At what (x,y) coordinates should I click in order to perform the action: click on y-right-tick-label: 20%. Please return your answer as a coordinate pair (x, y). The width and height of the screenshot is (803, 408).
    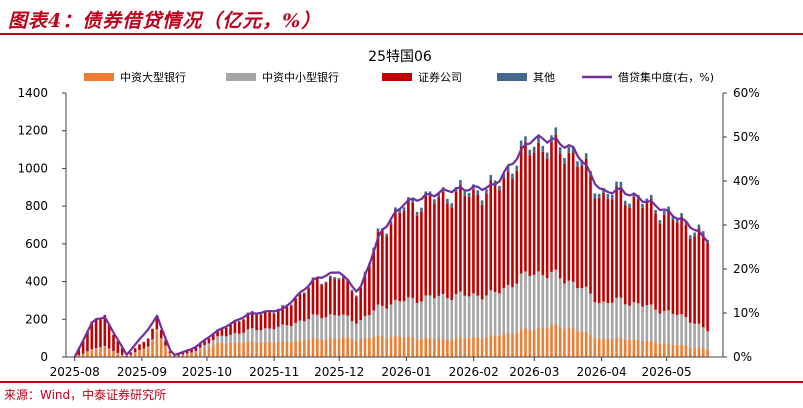
    Looking at the image, I should click on (746, 269).